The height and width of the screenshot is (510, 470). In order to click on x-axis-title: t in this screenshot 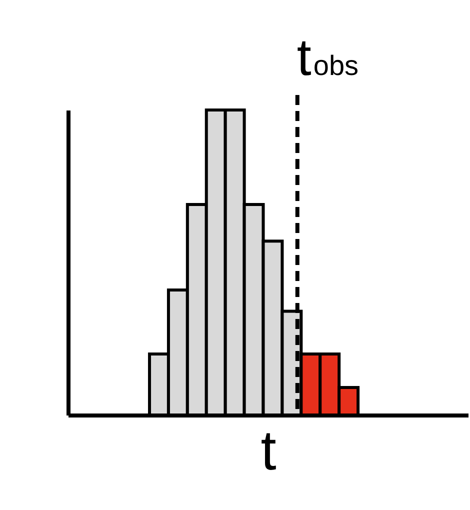, I will do `click(268, 450)`.